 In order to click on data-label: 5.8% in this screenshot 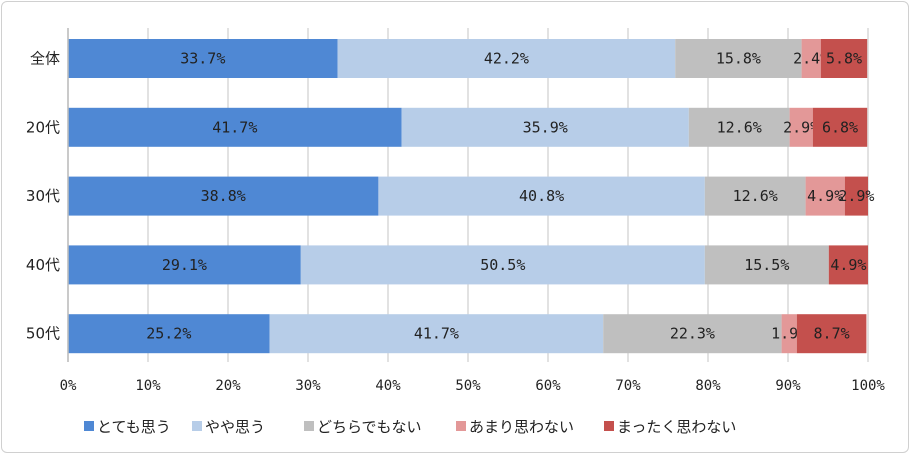, I will do `click(844, 59)`.